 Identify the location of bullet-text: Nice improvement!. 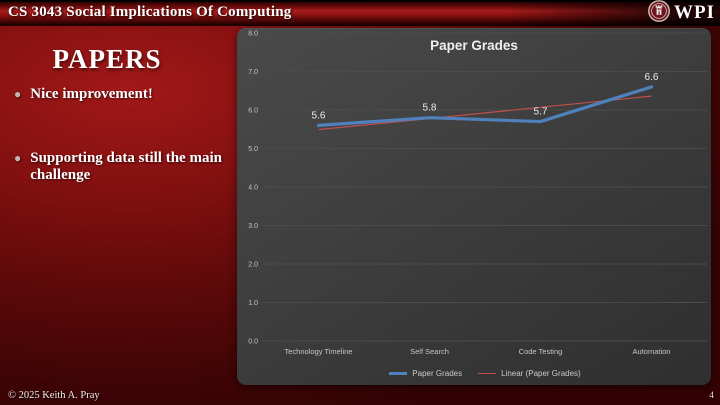
(91, 94).